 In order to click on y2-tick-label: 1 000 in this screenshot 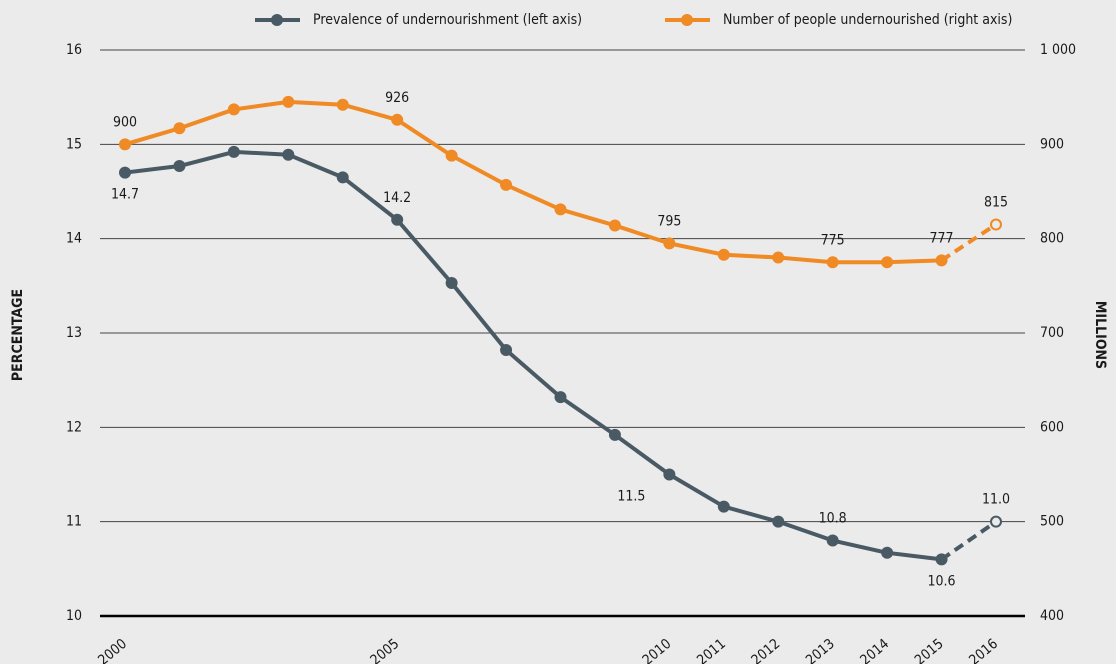, I will do `click(1058, 50)`.